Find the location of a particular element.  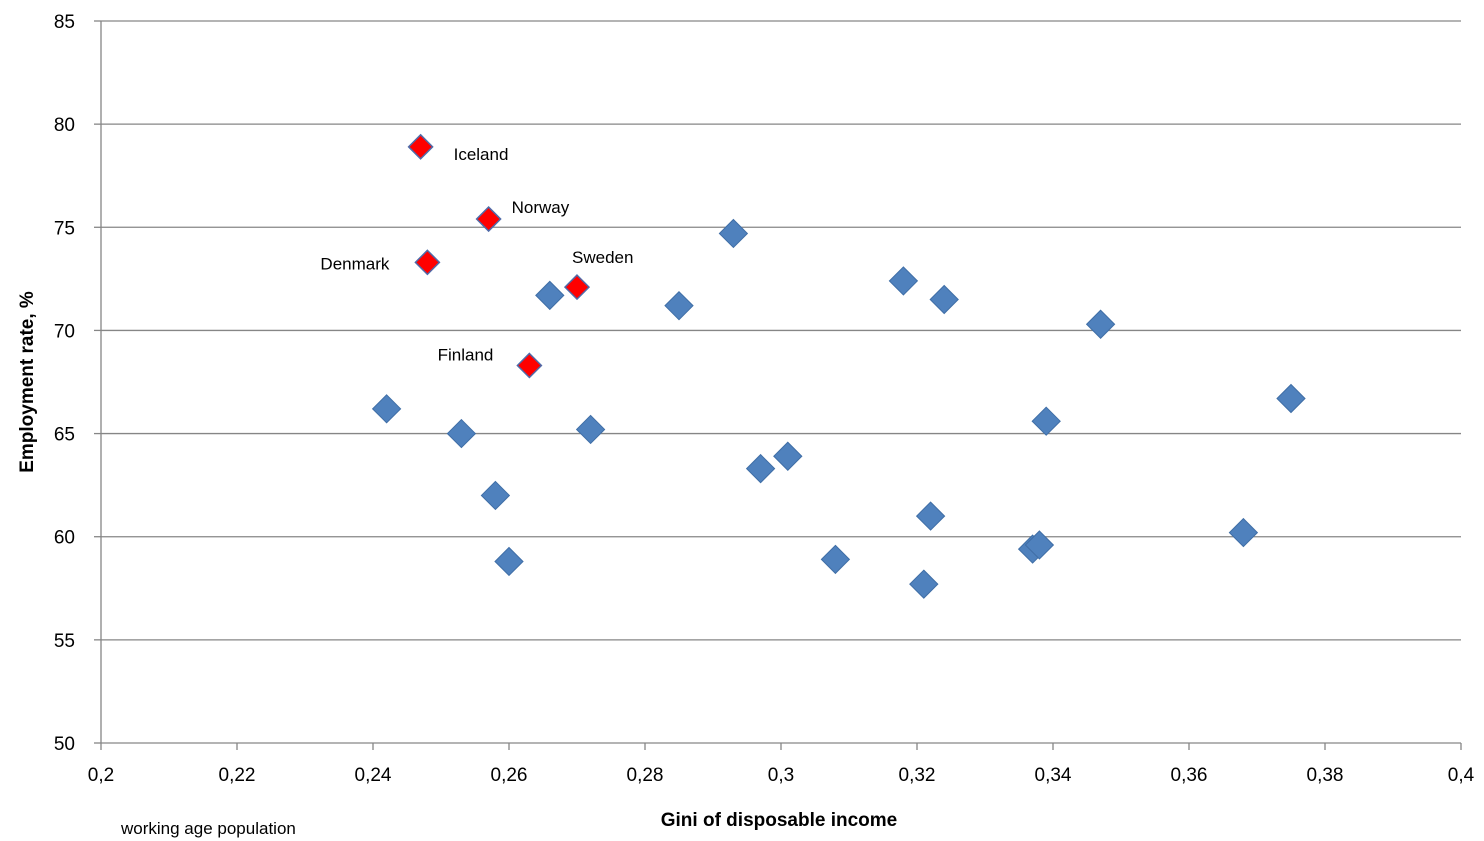

data-point-sweden is located at coordinates (577, 287).